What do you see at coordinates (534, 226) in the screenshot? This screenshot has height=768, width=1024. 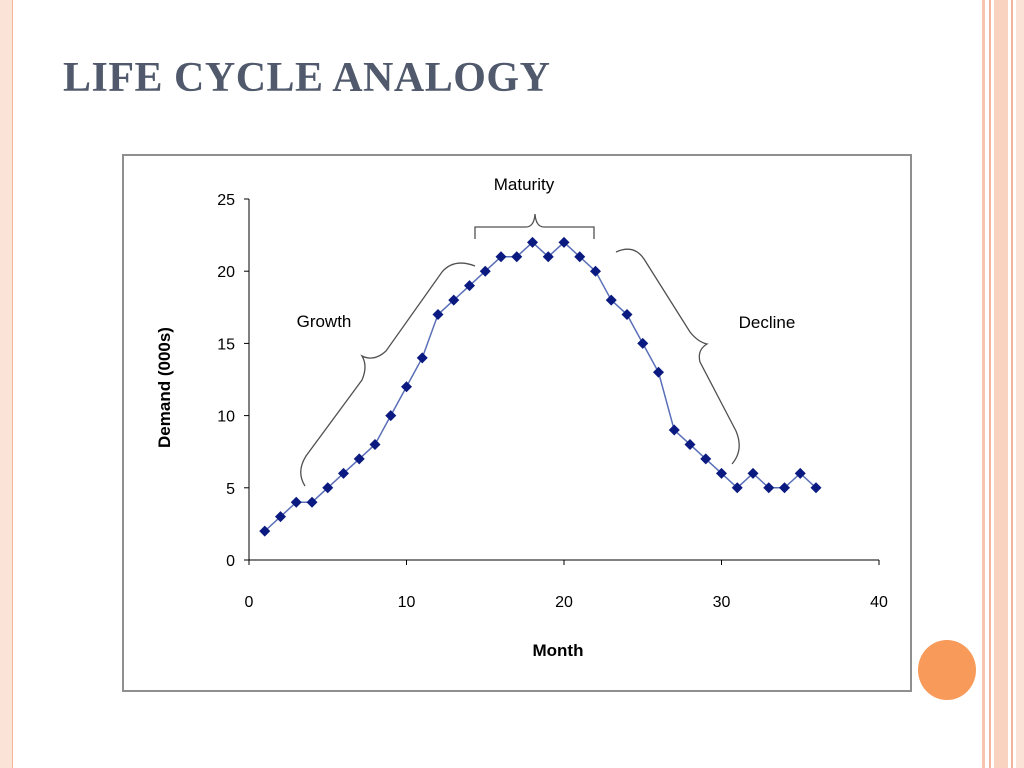 I see `maturity-brace` at bounding box center [534, 226].